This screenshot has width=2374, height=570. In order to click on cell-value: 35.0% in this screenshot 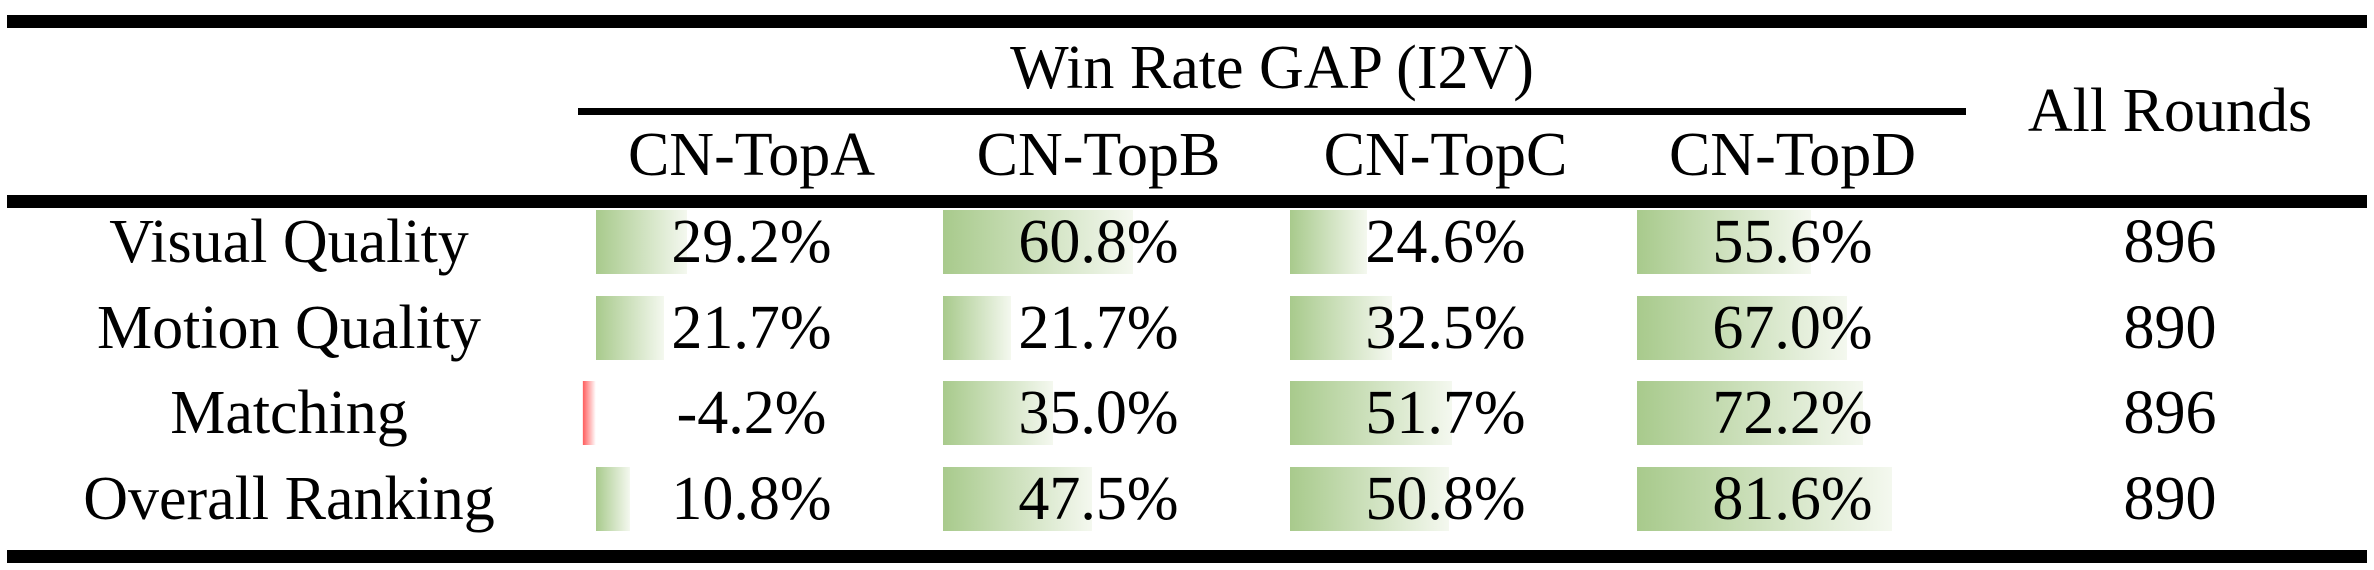, I will do `click(1098, 413)`.